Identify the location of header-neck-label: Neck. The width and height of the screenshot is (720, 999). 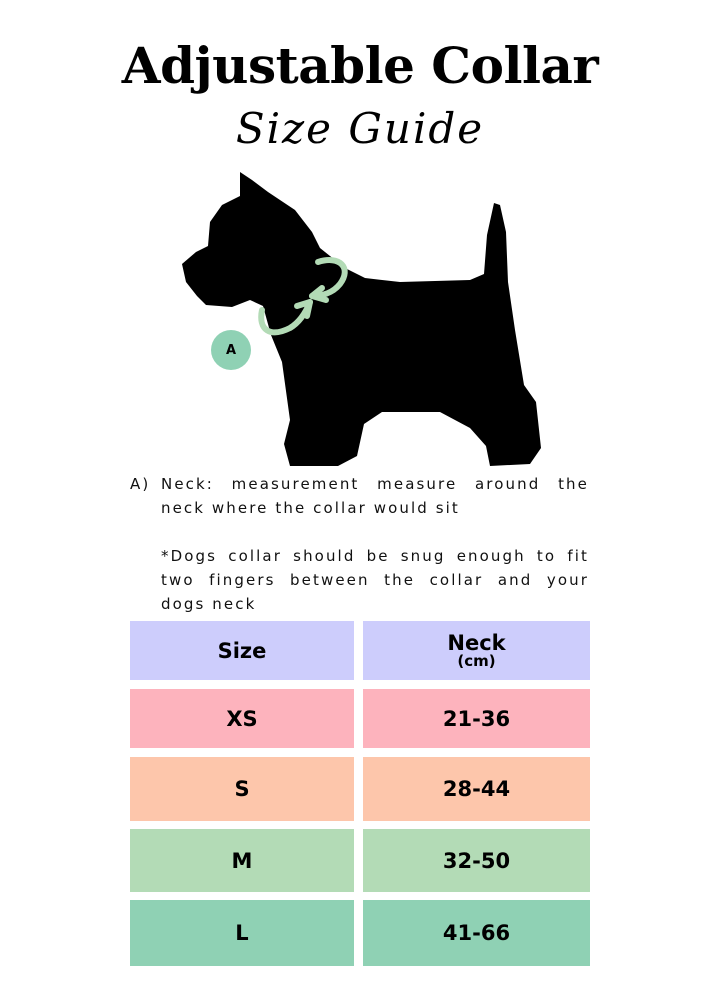
(476, 643).